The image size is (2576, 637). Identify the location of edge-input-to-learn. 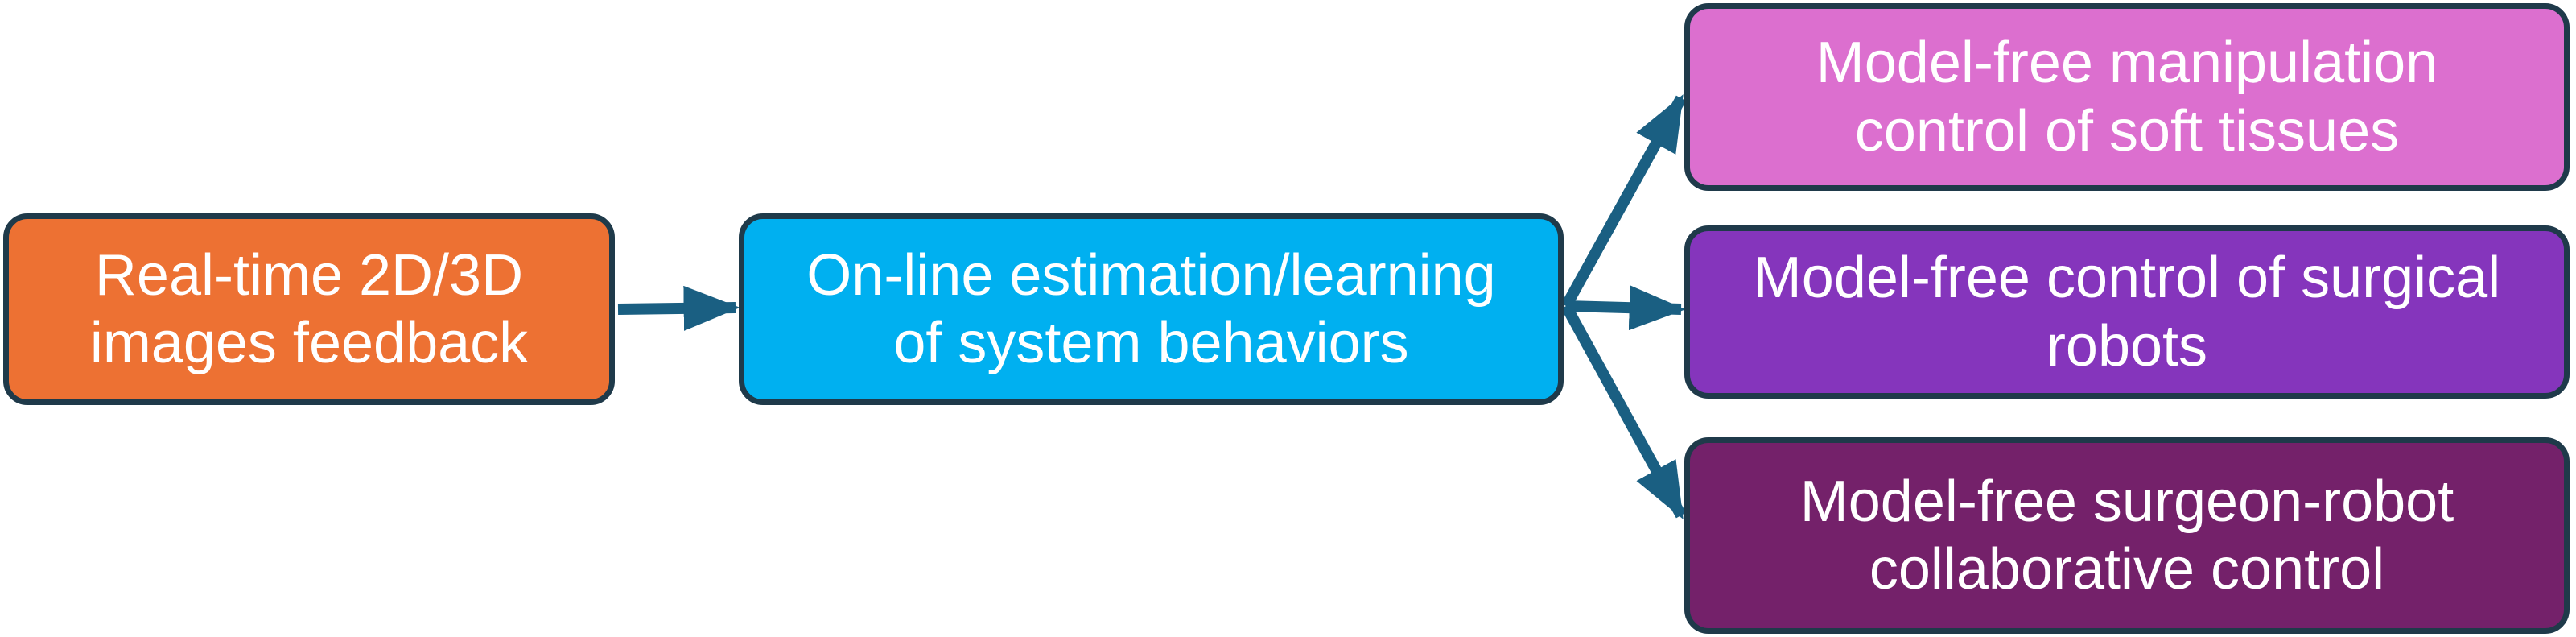
(678, 308).